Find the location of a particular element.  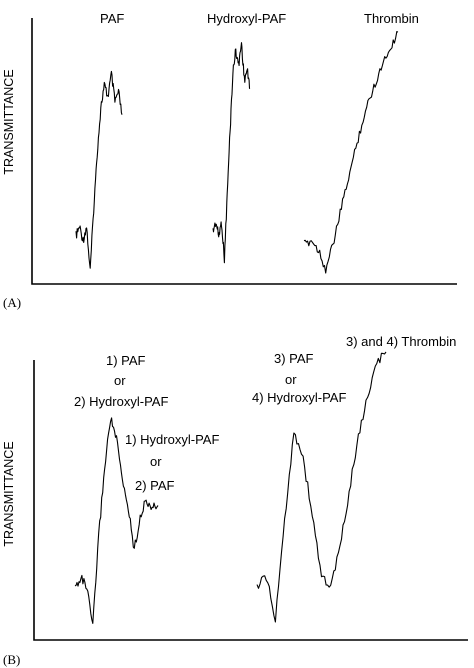

panel-a-tag: (A) is located at coordinates (12, 302).